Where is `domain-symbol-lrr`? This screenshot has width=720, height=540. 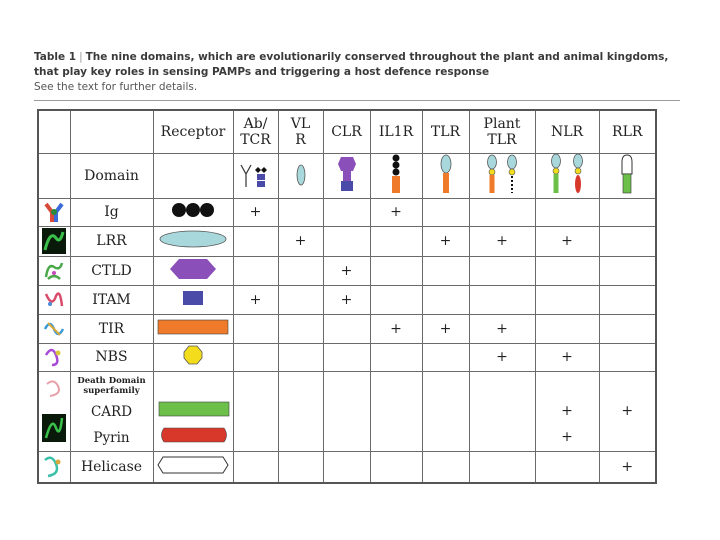
domain-symbol-lrr is located at coordinates (193, 241).